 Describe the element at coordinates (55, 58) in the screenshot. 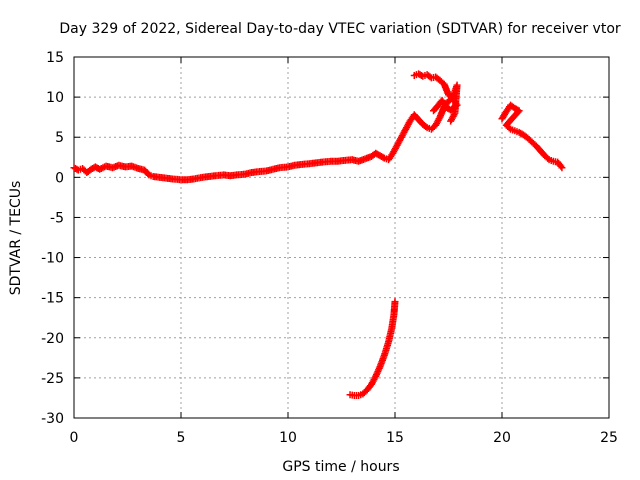

I see `y-tick-label: 15` at that location.